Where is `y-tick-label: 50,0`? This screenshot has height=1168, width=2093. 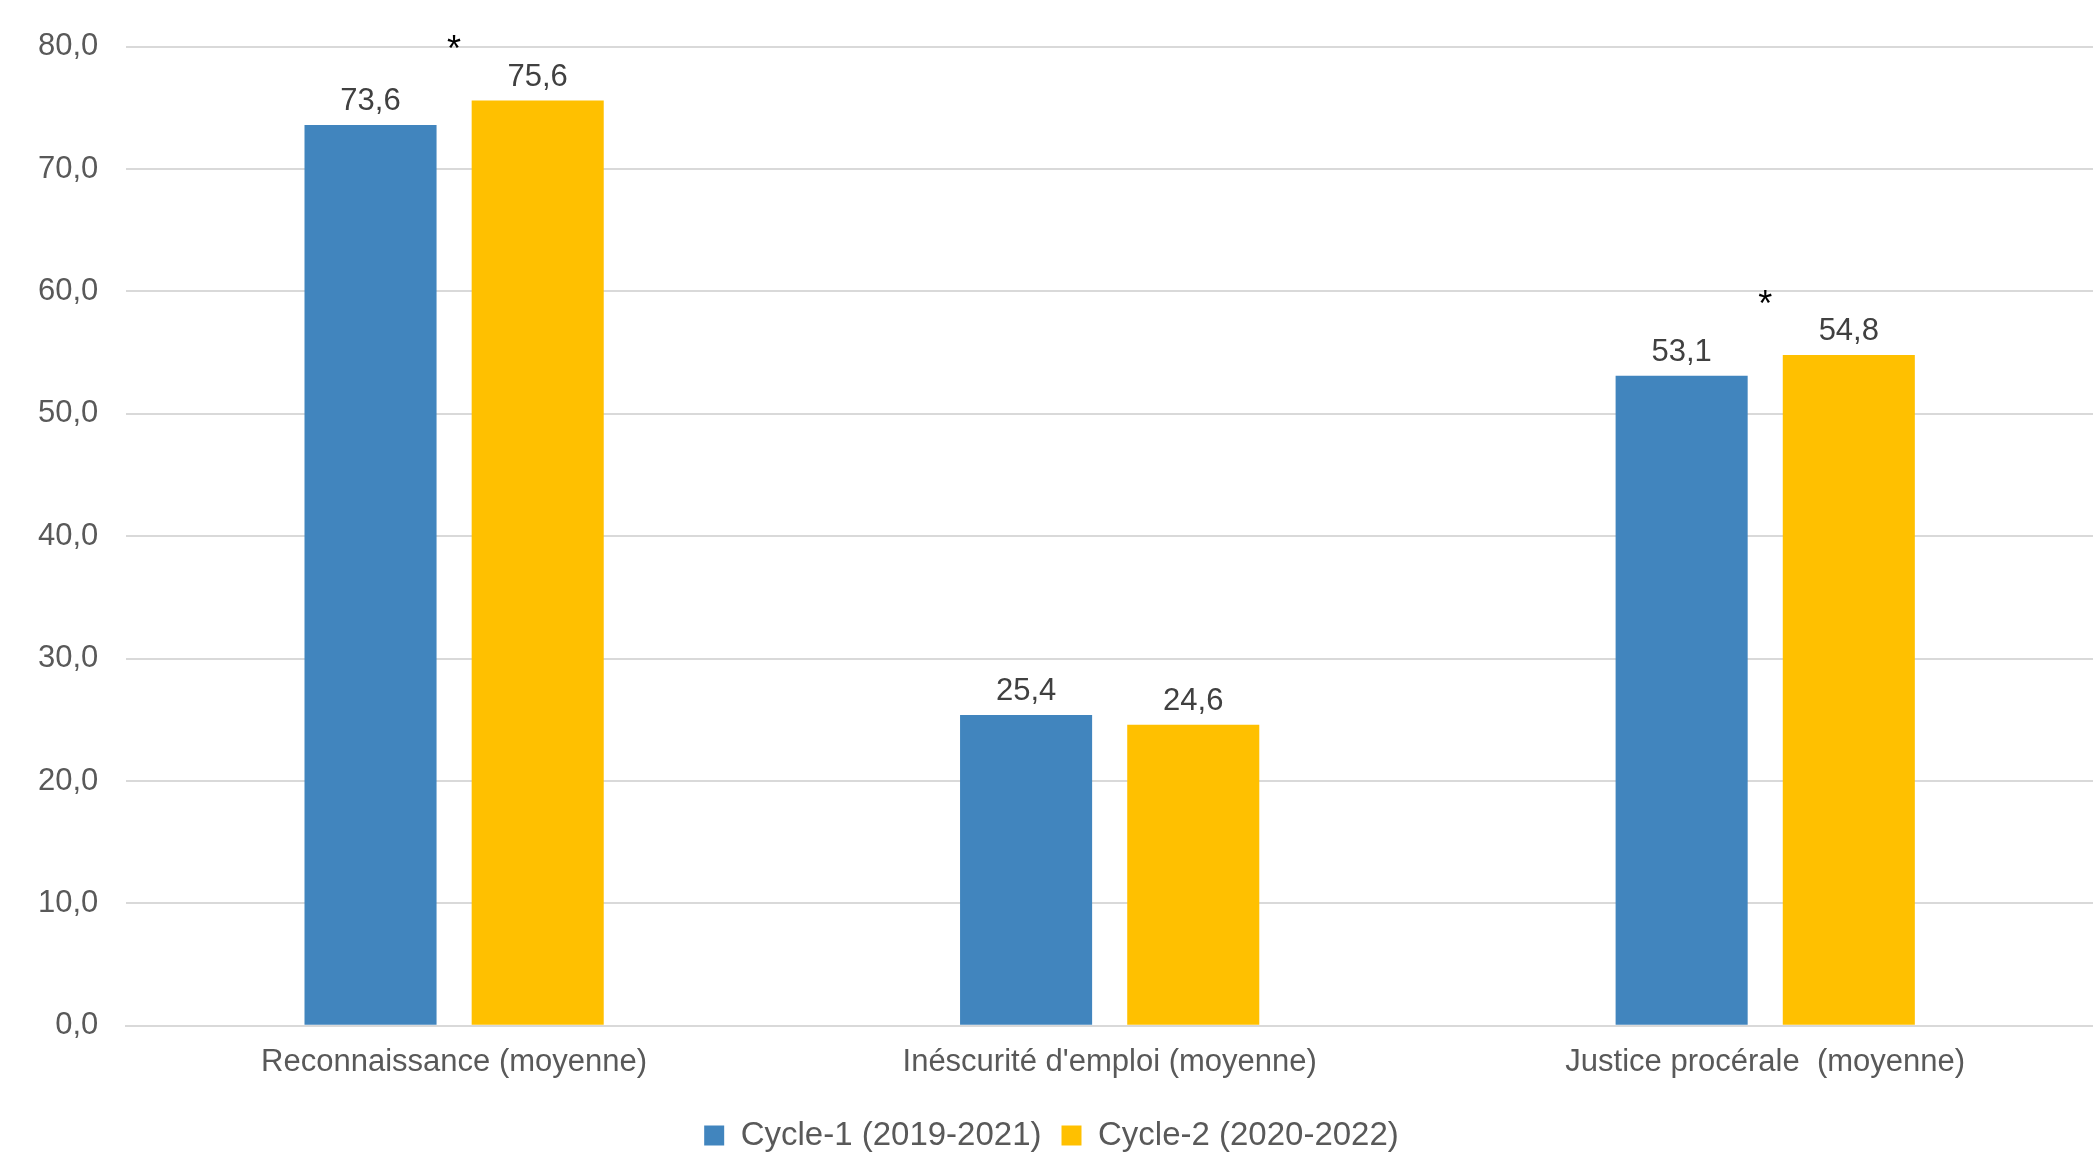
y-tick-label: 50,0 is located at coordinates (68, 412).